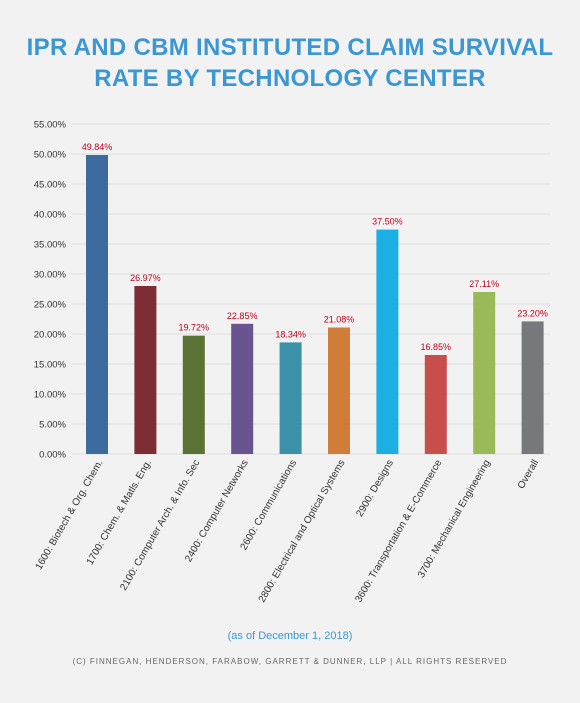 The height and width of the screenshot is (703, 580). What do you see at coordinates (52, 425) in the screenshot?
I see `y-tick-label: 5.00%` at bounding box center [52, 425].